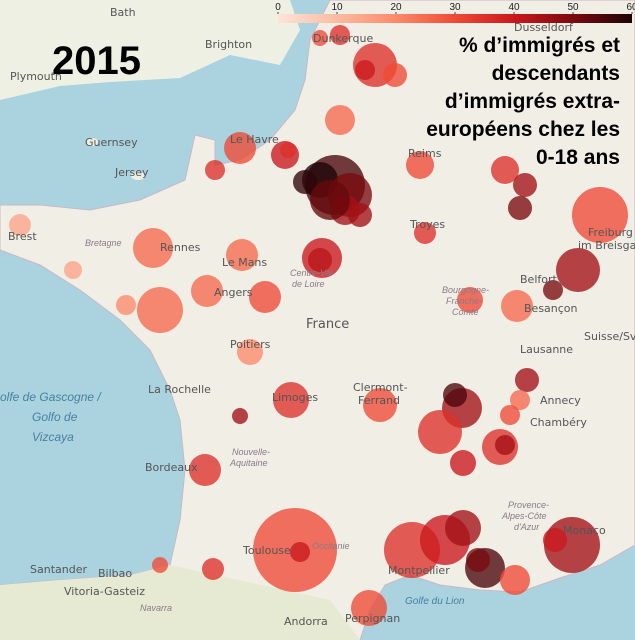  What do you see at coordinates (630, 7) in the screenshot?
I see `colorbar-tick-label: 60` at bounding box center [630, 7].